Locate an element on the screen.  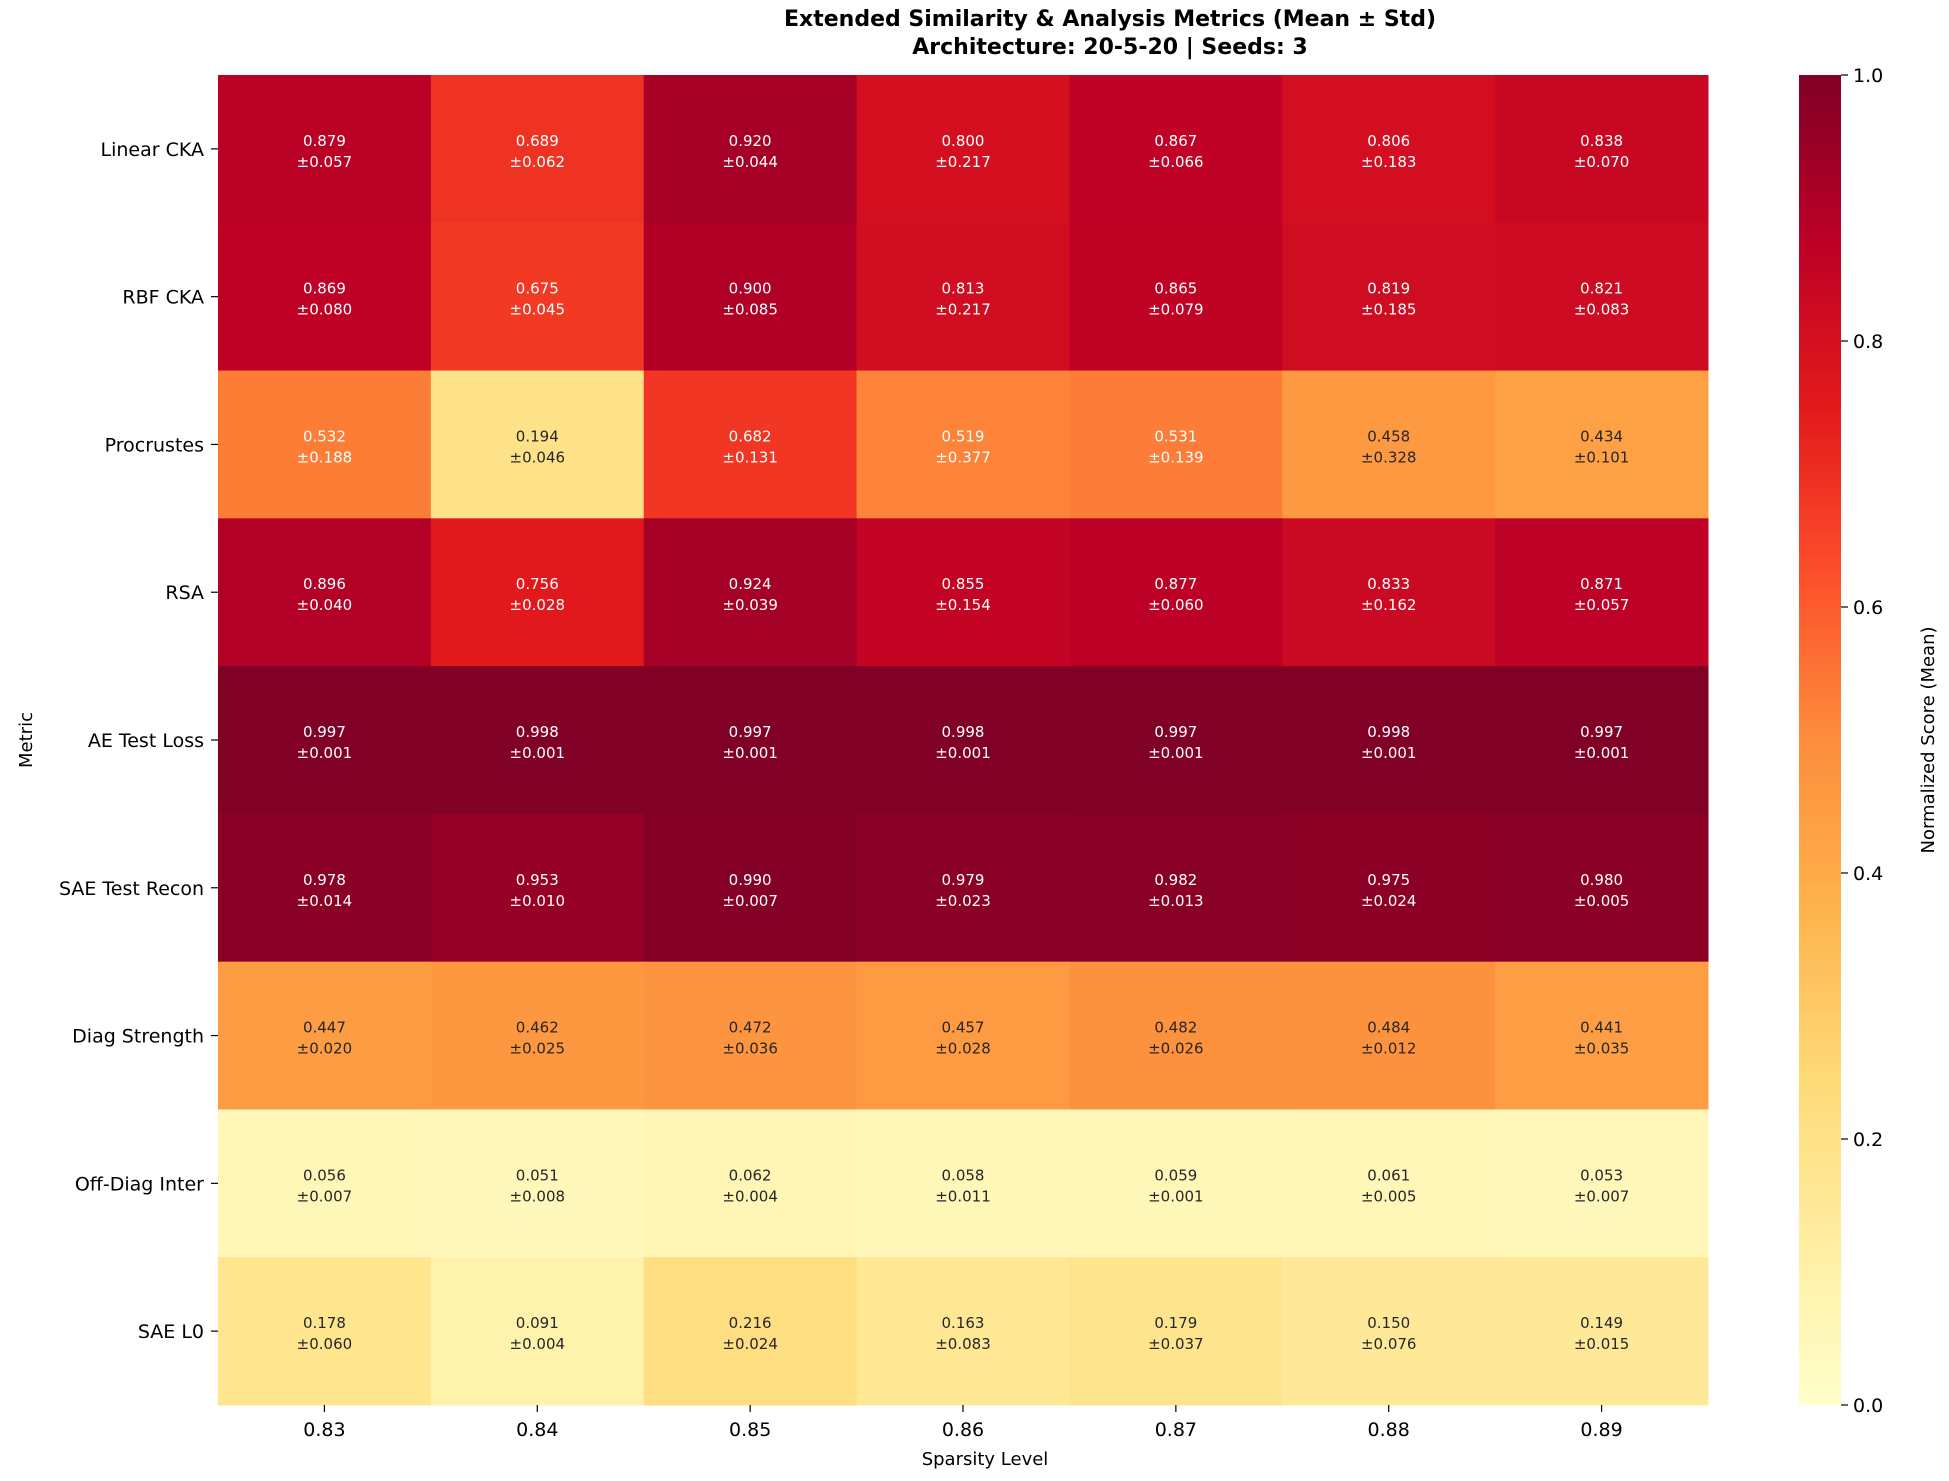
cell-std-label: ±0.037 is located at coordinates (1176, 1344).